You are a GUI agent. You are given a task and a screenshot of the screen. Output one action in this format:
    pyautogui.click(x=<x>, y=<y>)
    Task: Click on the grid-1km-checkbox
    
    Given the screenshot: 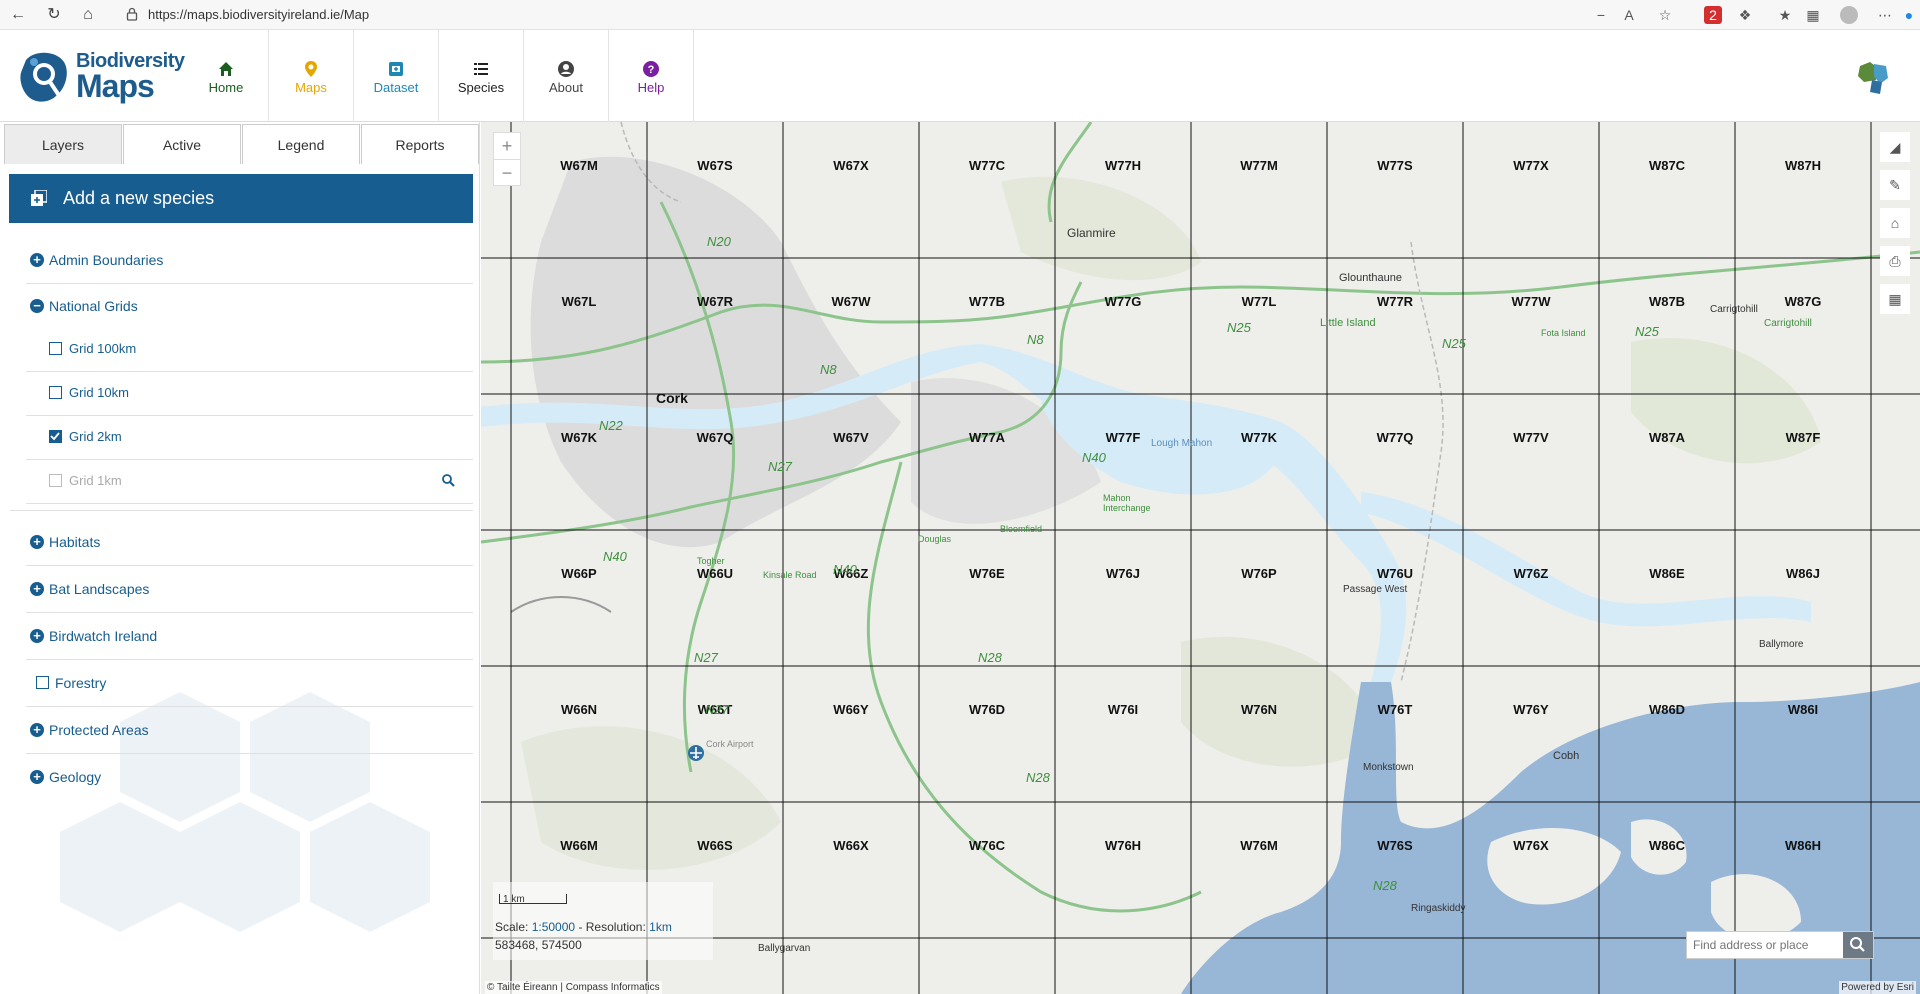 What is the action you would take?
    pyautogui.click(x=55, y=480)
    